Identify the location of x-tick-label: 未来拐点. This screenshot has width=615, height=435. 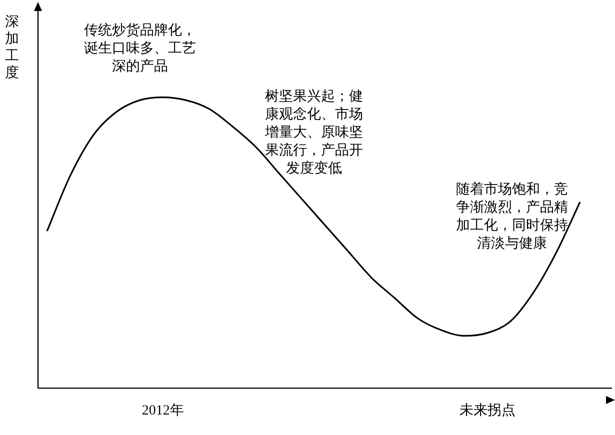
(487, 410).